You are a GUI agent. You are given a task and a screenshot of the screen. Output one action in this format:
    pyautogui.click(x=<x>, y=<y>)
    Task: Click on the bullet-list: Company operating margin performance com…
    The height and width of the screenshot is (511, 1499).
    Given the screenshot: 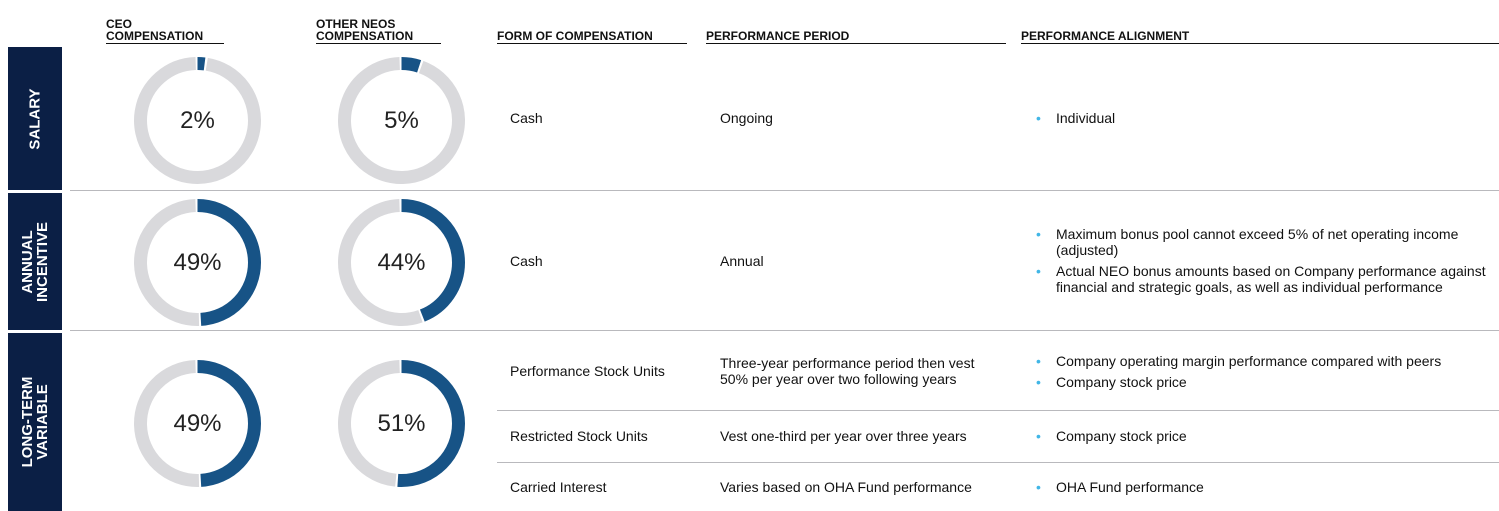 What is the action you would take?
    pyautogui.click(x=1236, y=371)
    